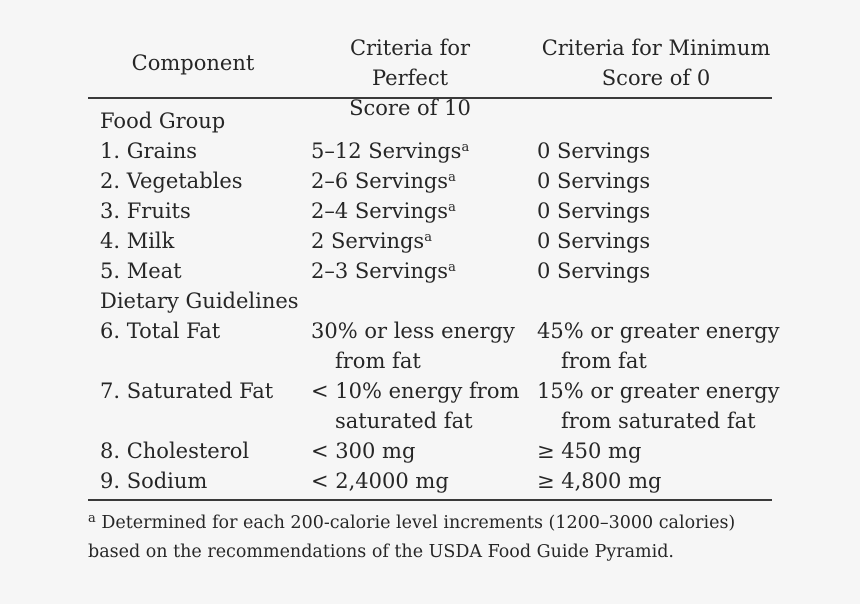  Describe the element at coordinates (378, 361) in the screenshot. I see `perfect-text-continued: from fat` at that location.